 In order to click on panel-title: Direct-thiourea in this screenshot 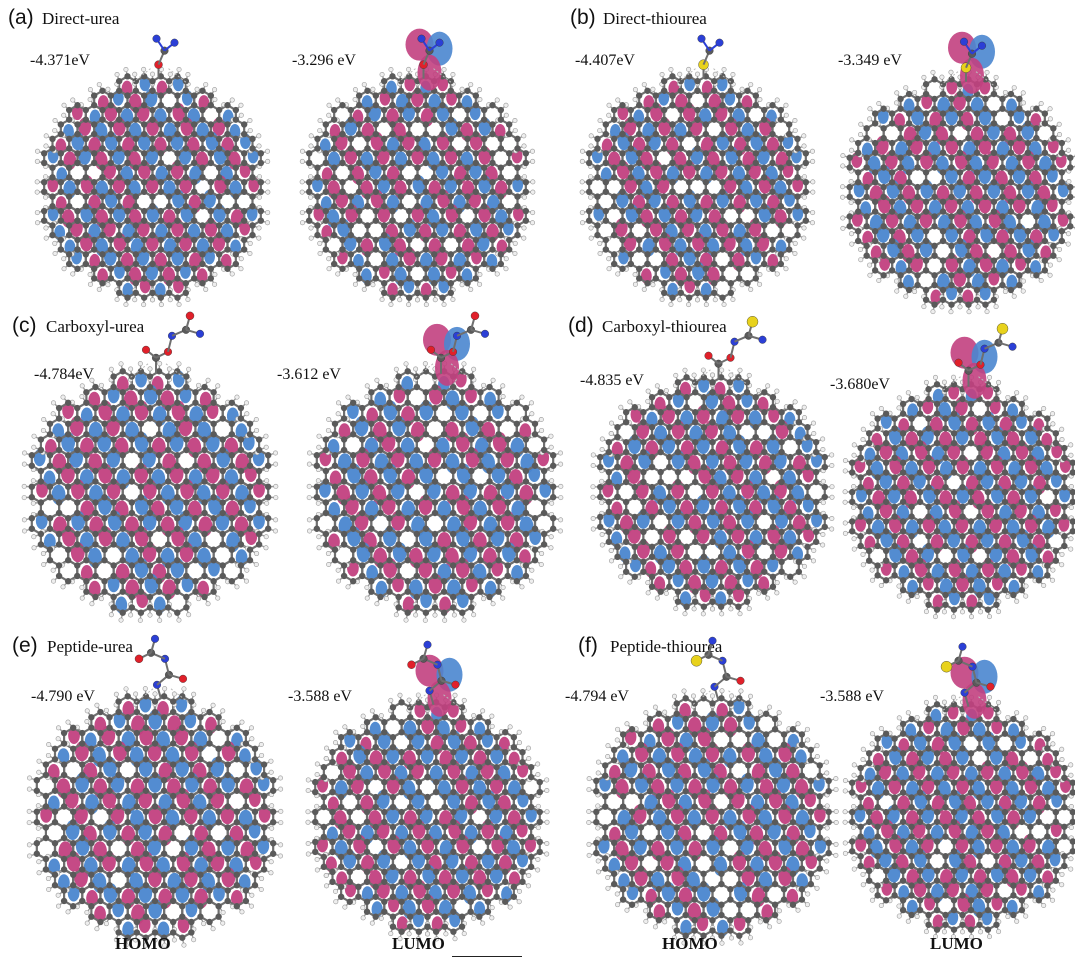, I will do `click(655, 18)`.